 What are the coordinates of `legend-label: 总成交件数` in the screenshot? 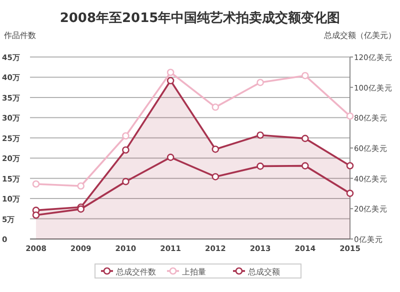 It's located at (135, 272).